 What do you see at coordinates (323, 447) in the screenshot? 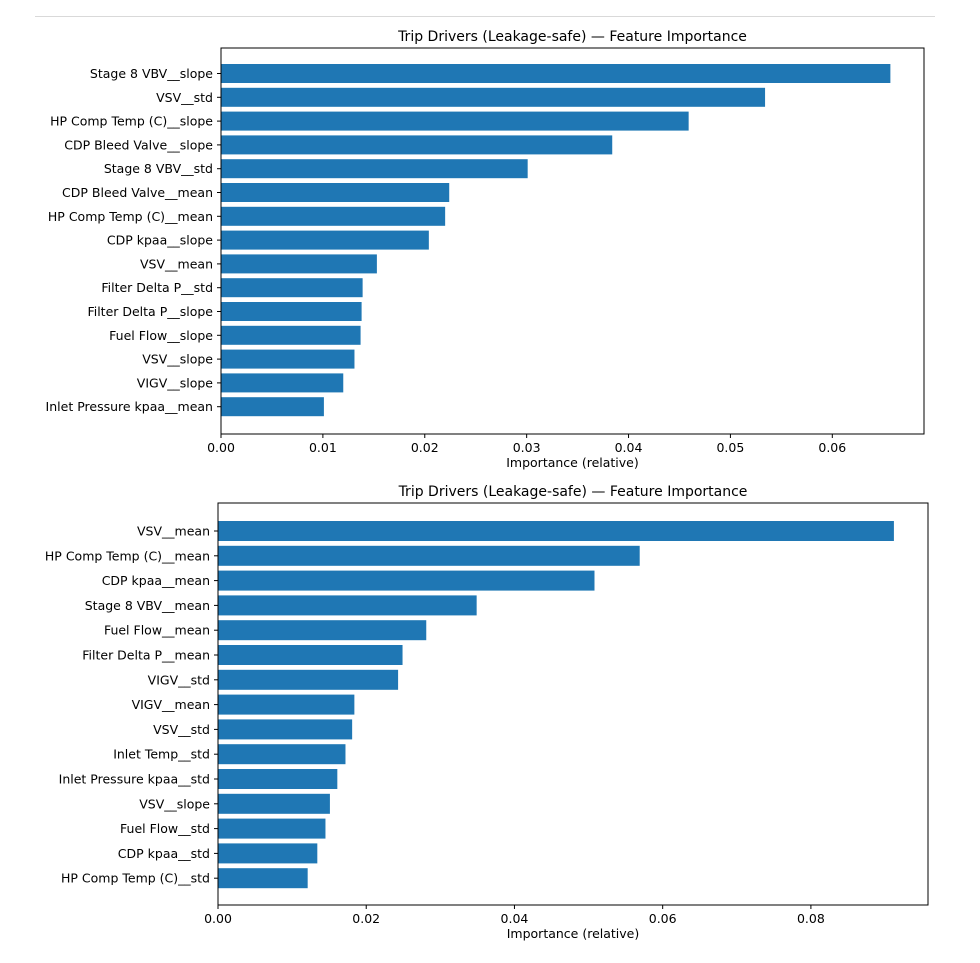
I see `x-tick-label: 0.01` at bounding box center [323, 447].